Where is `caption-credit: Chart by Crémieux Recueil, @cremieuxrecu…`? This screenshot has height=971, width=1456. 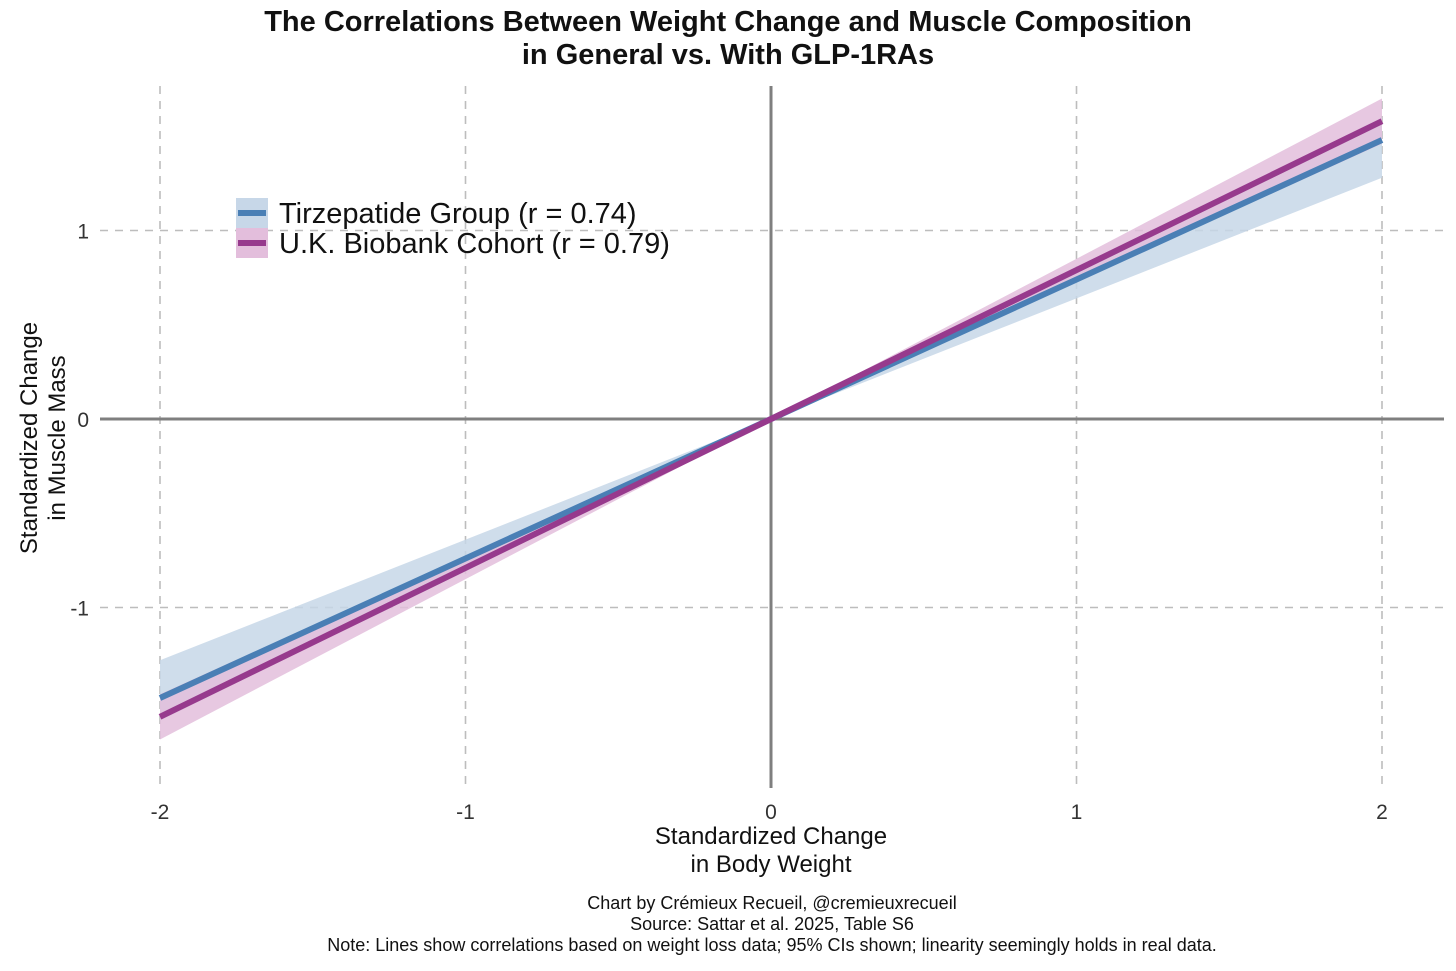 caption-credit: Chart by Crémieux Recueil, @cremieuxrecu… is located at coordinates (772, 903).